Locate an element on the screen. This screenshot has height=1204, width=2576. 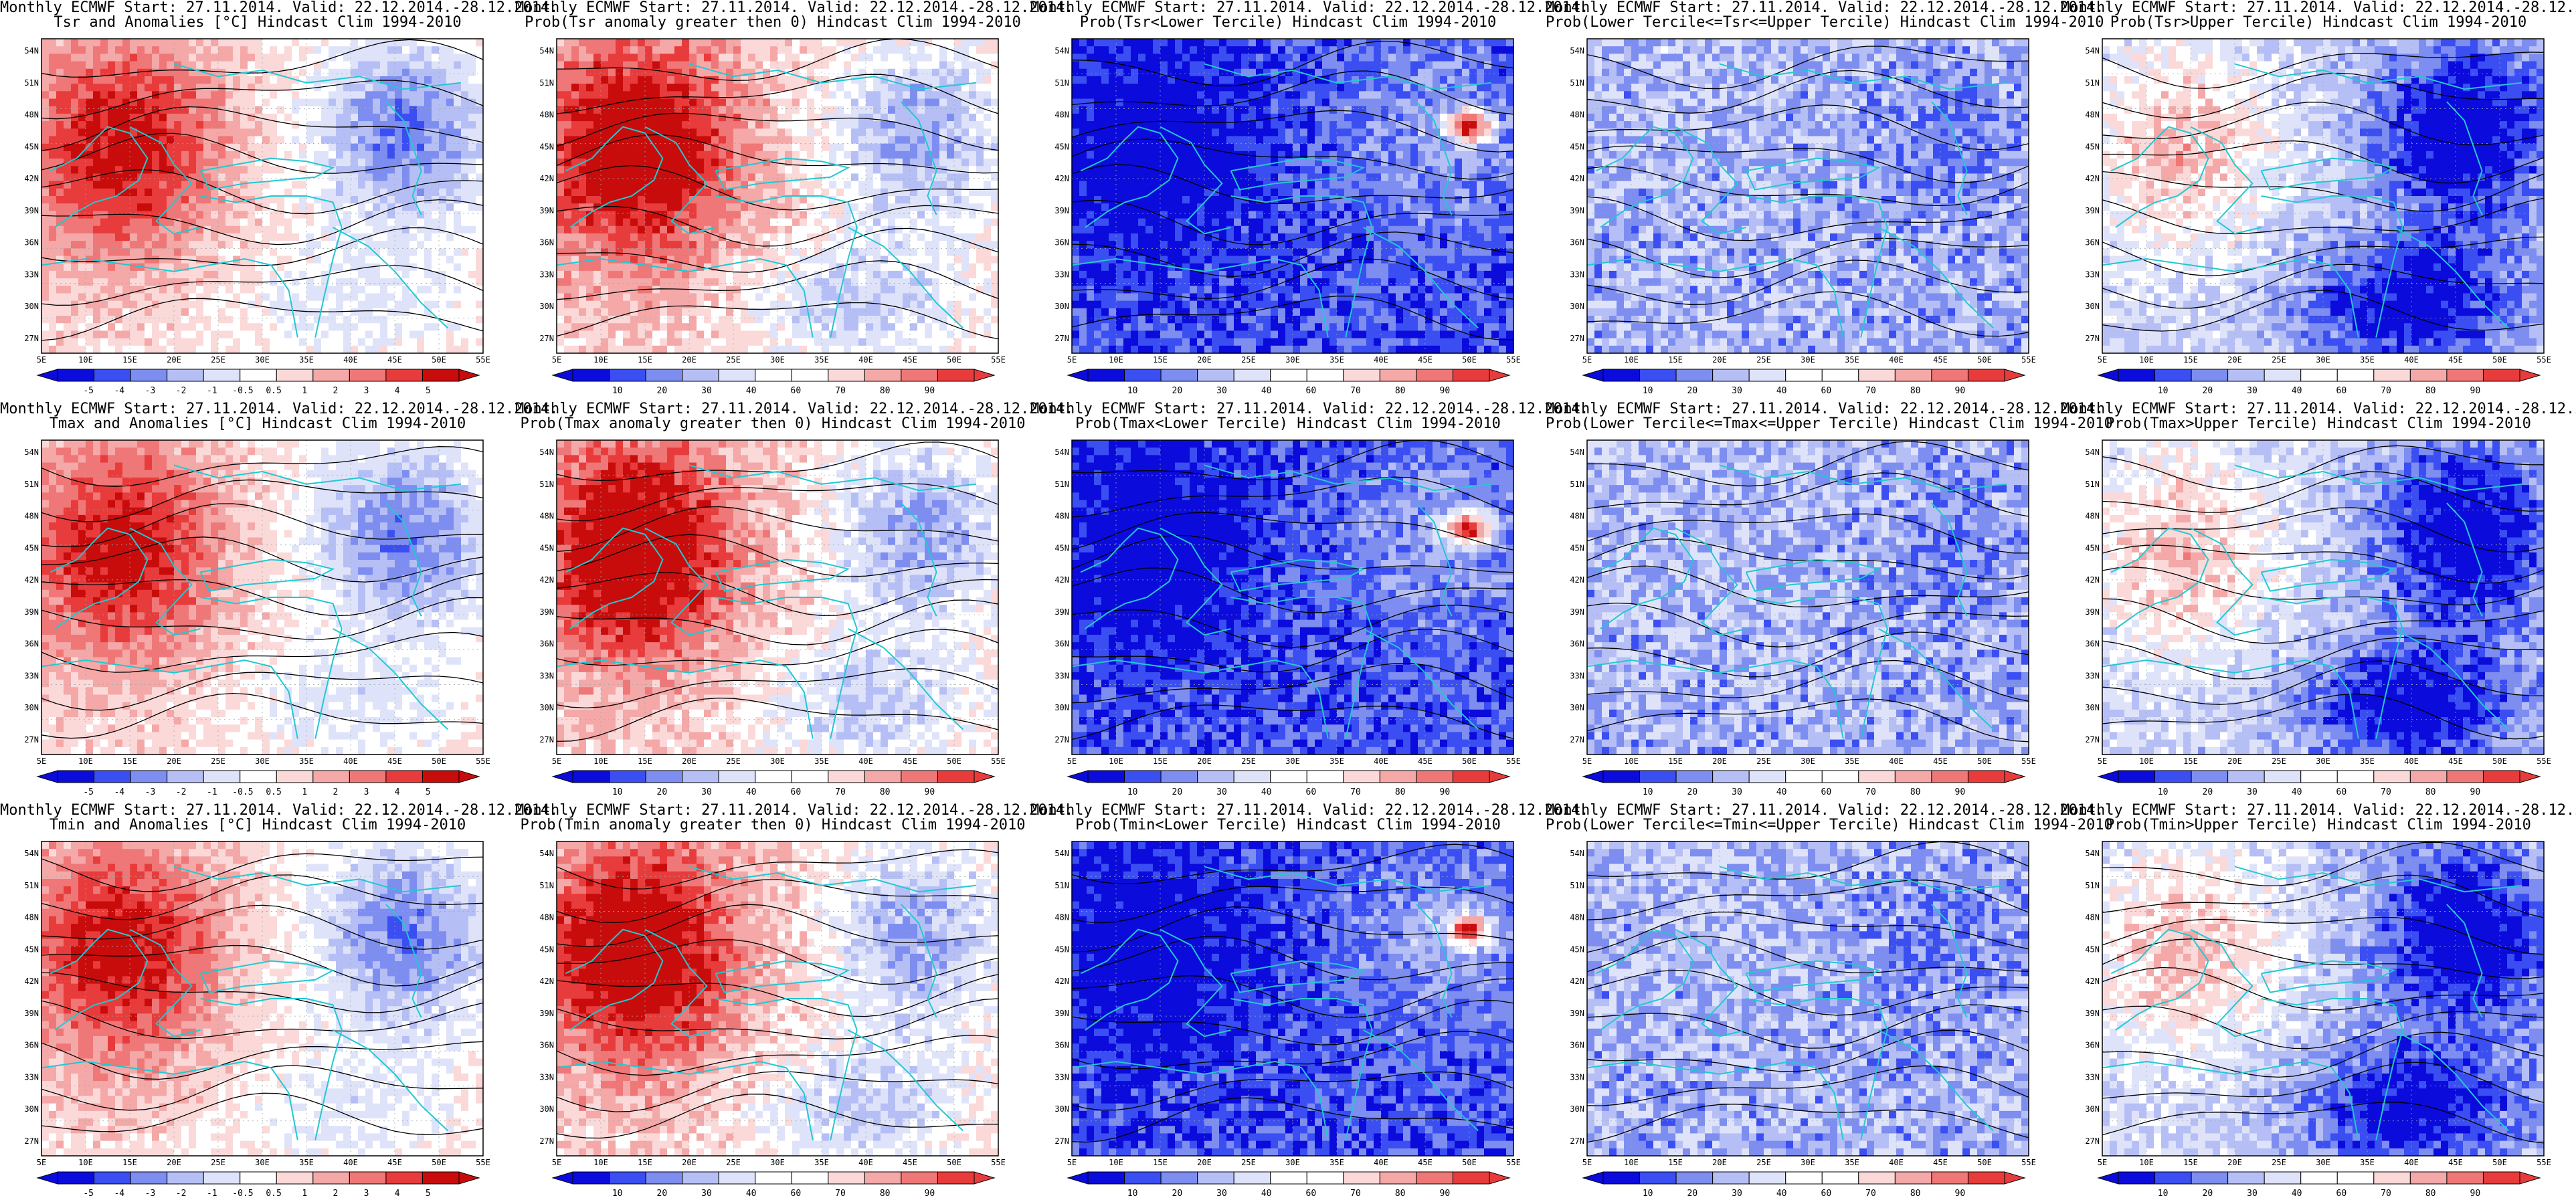
colorbar-label: 10 is located at coordinates (2163, 1194).